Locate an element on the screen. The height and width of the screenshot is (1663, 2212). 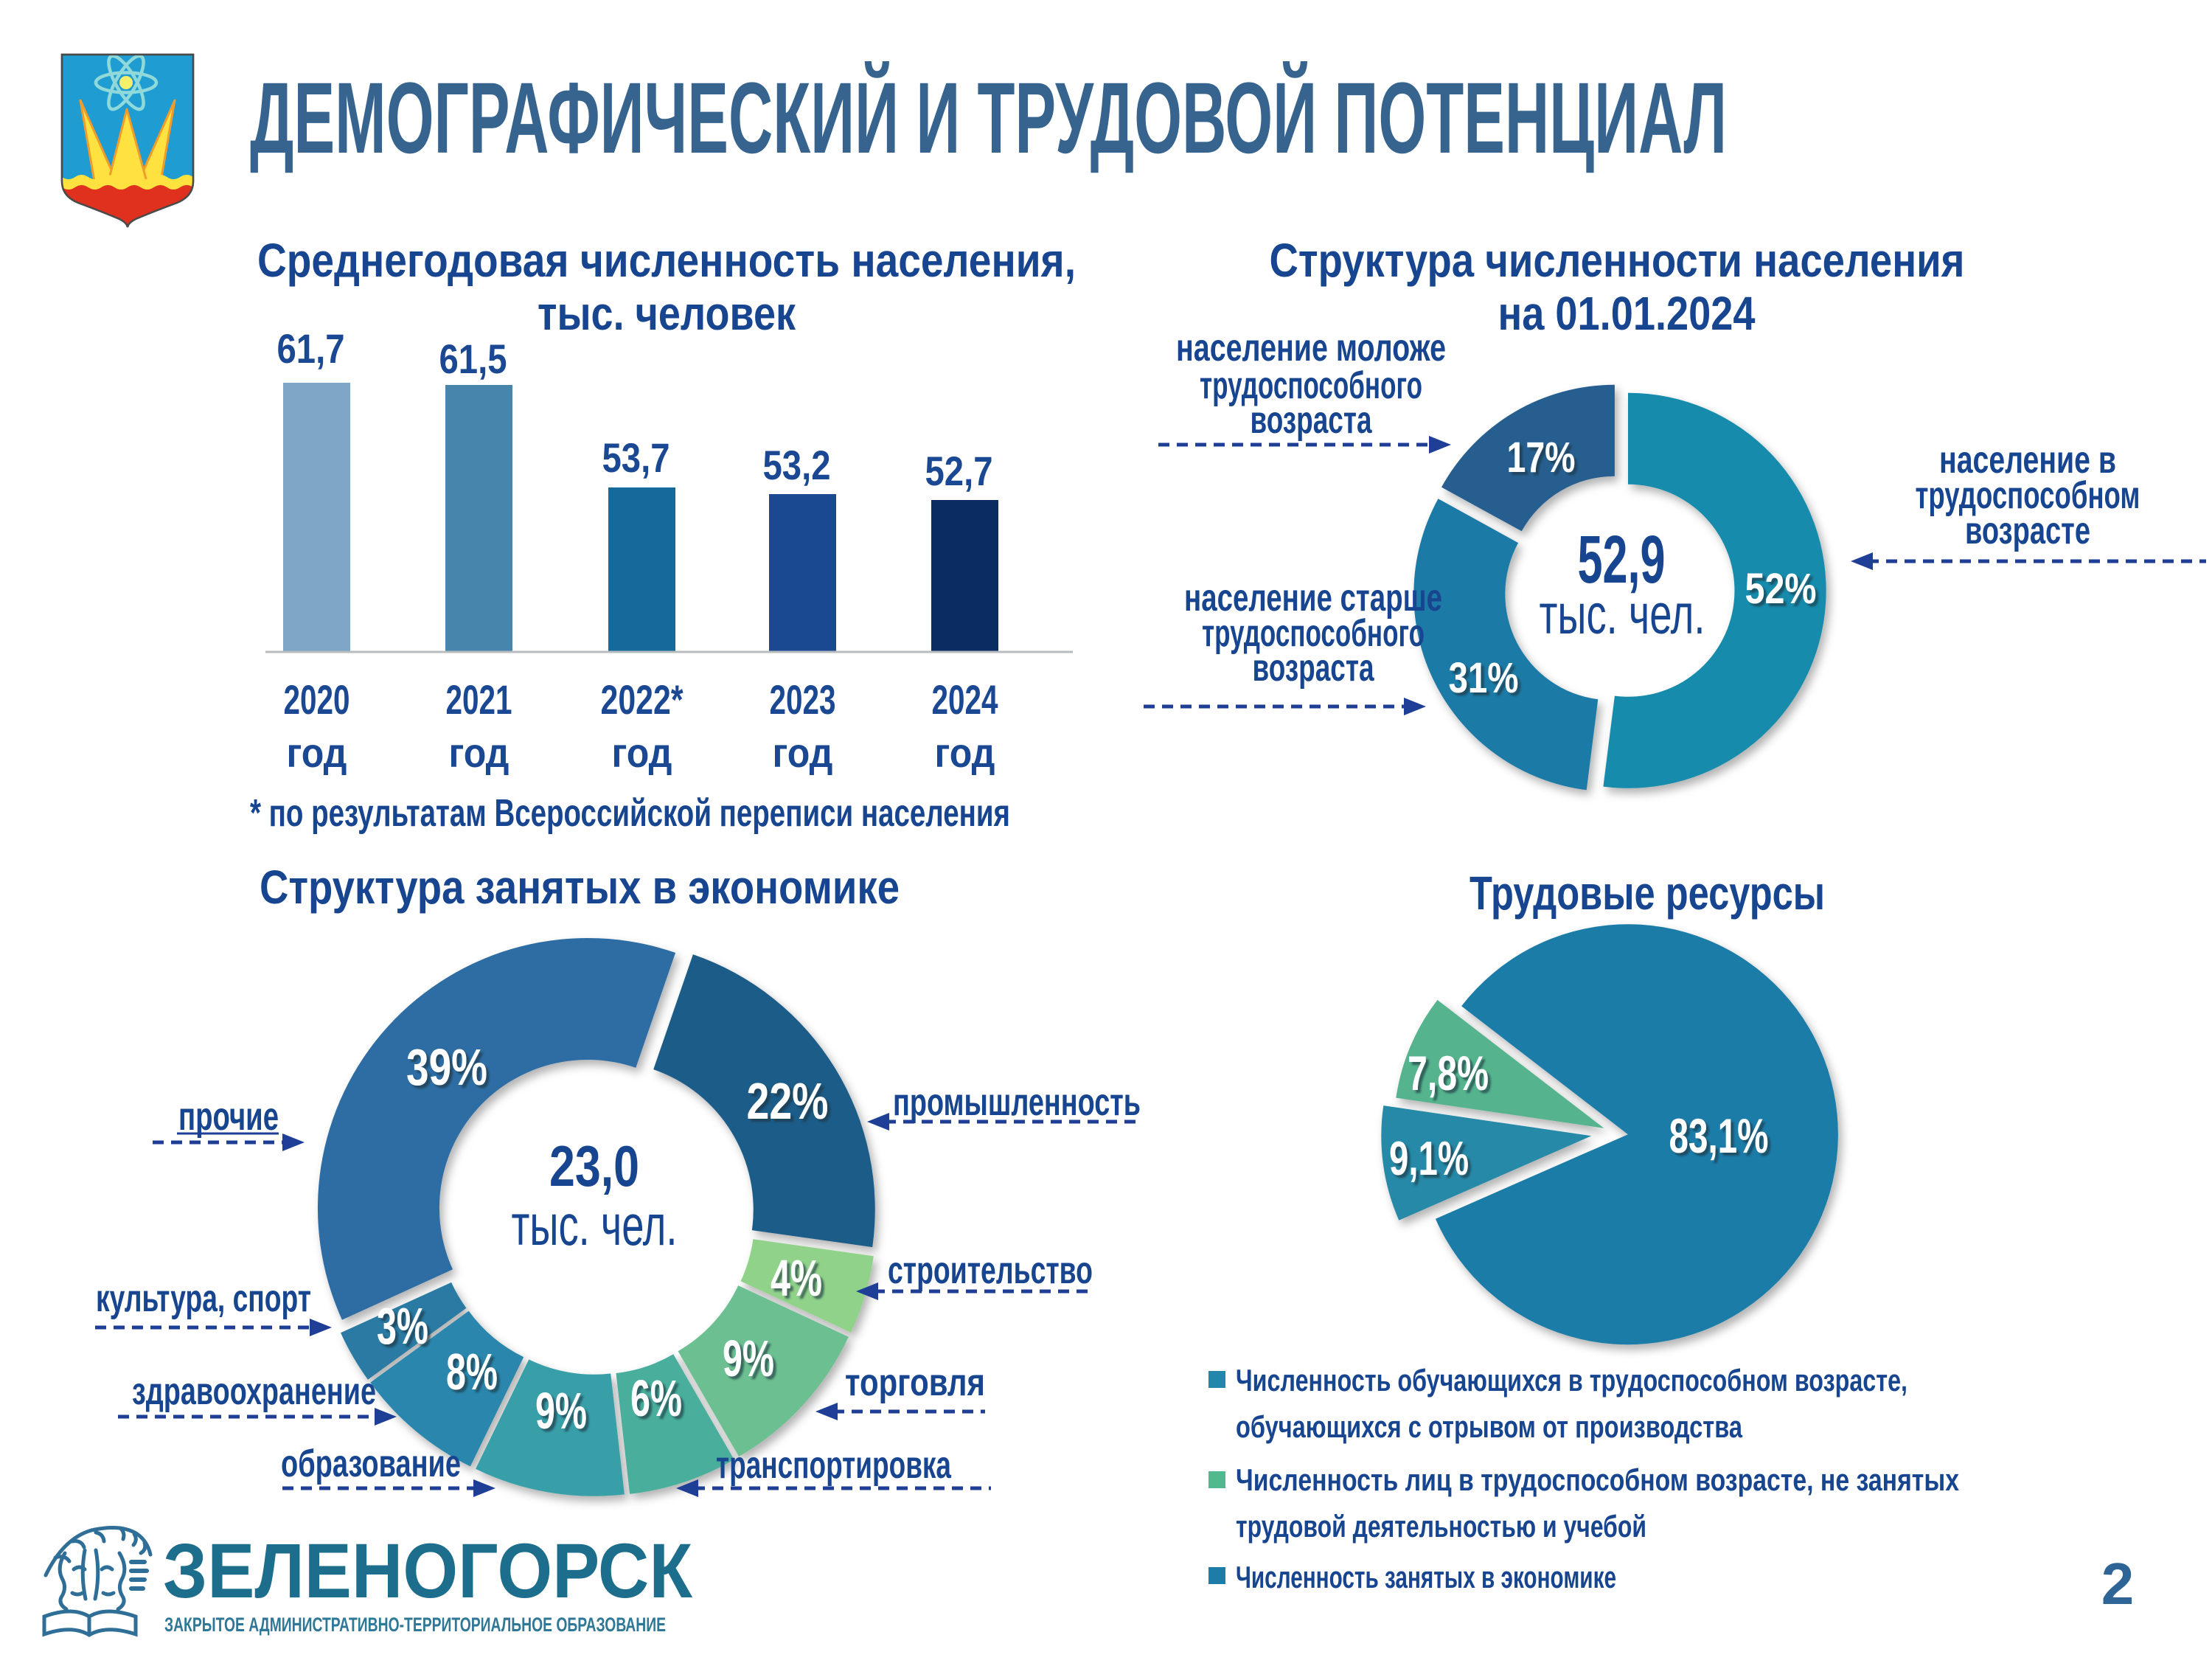
svg-text: на 01.01.2024 is located at coordinates (1627, 313).